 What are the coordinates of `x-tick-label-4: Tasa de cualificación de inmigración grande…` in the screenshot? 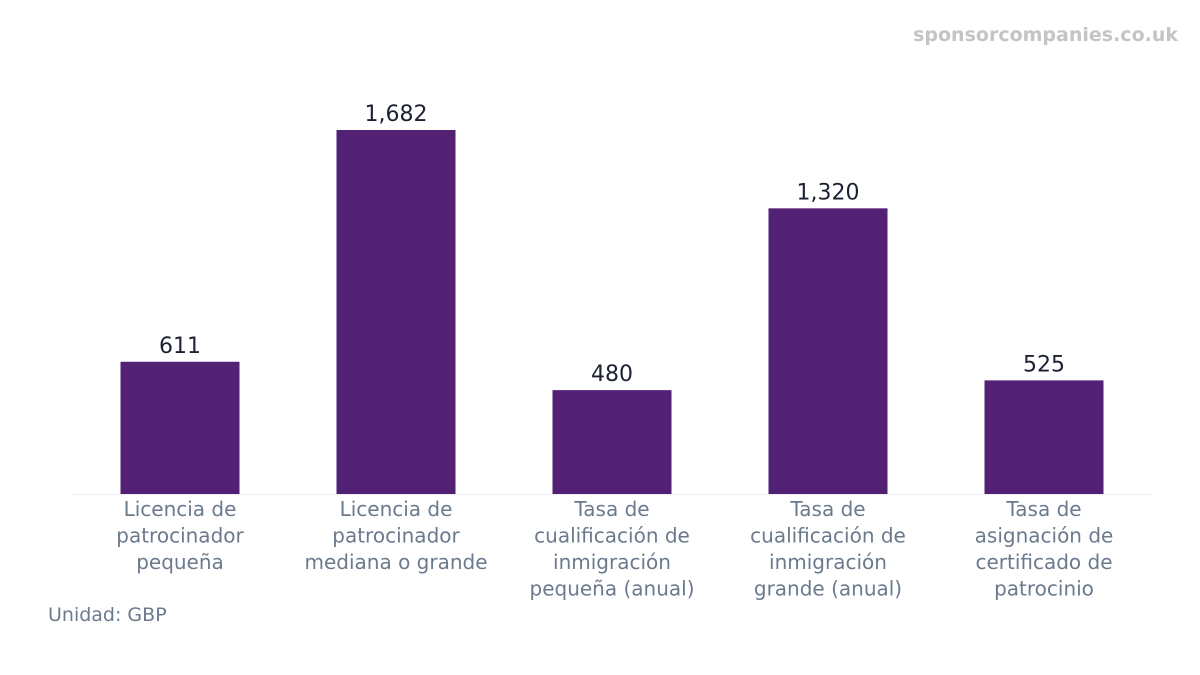 It's located at (828, 549).